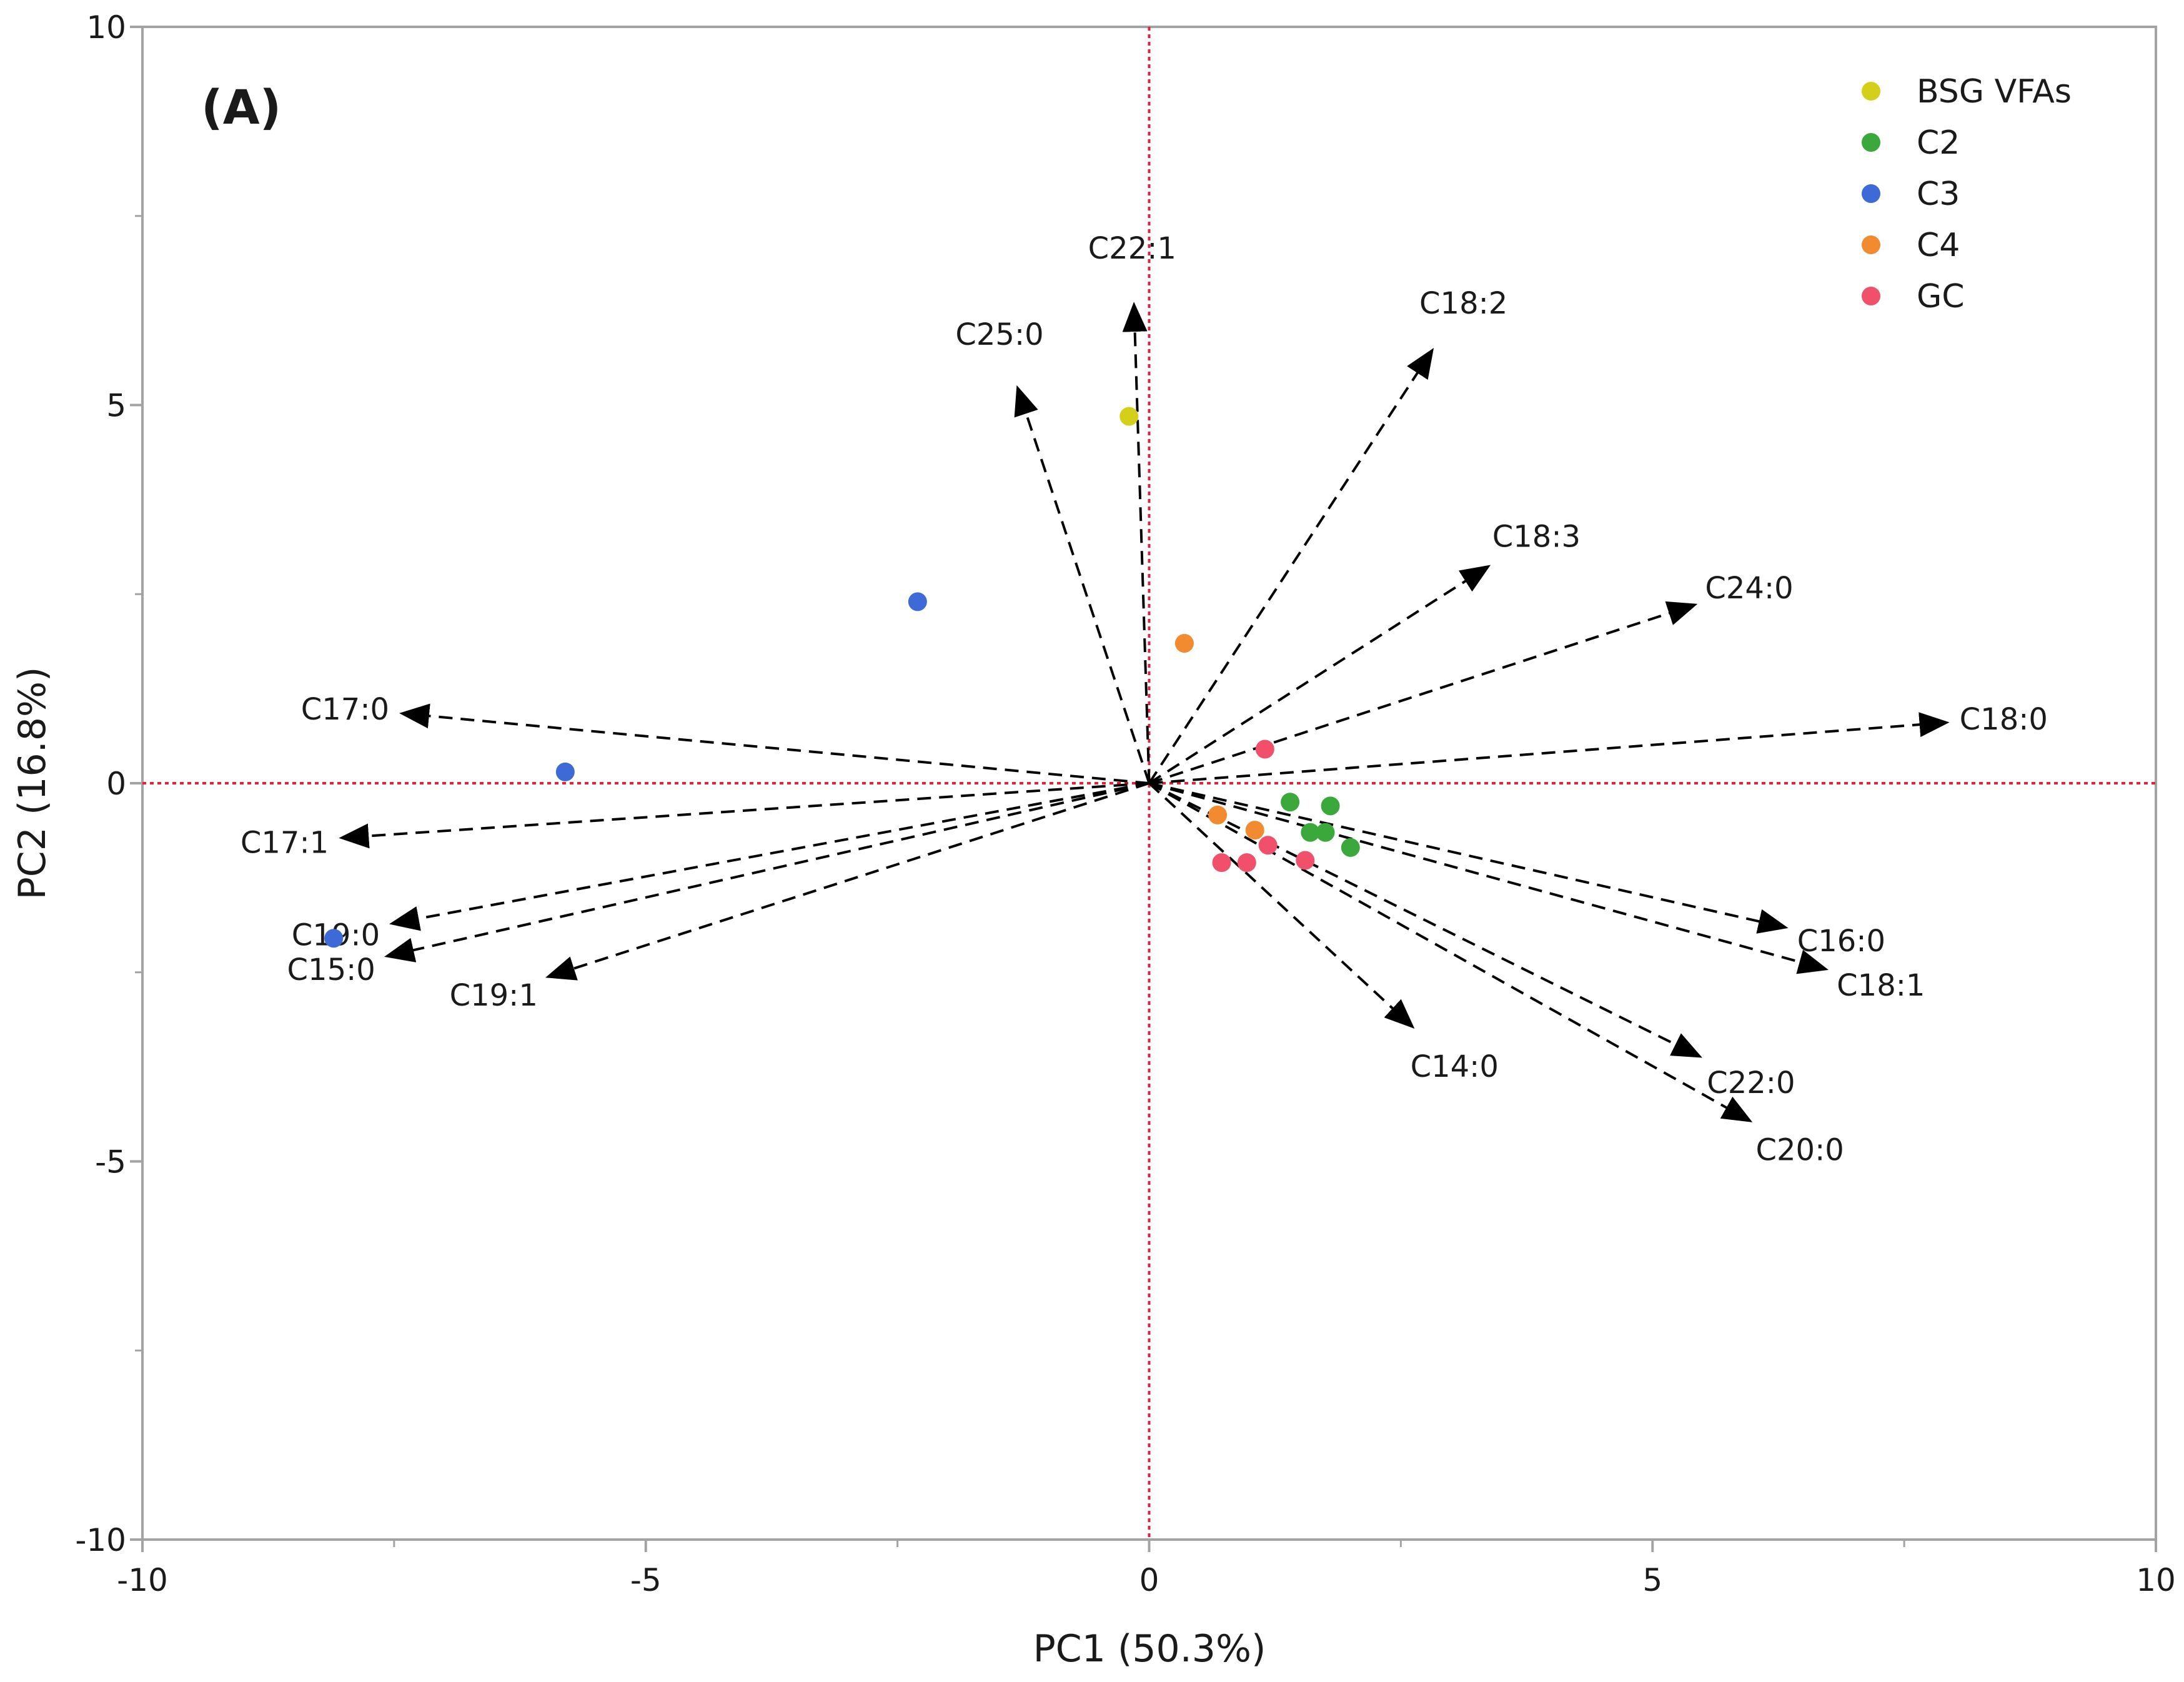 This screenshot has width=2184, height=1682. Describe the element at coordinates (1149, 1649) in the screenshot. I see `x-axis-title: PC1 (50.3%)` at that location.